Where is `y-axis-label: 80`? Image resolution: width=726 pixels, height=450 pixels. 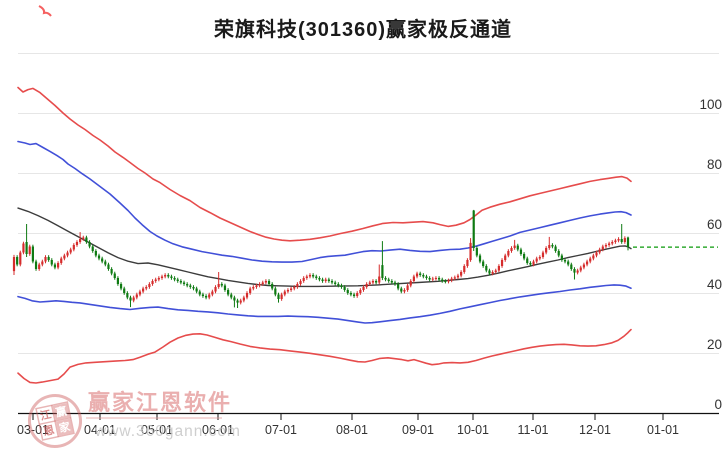 y-axis-label: 80 is located at coordinates (714, 164).